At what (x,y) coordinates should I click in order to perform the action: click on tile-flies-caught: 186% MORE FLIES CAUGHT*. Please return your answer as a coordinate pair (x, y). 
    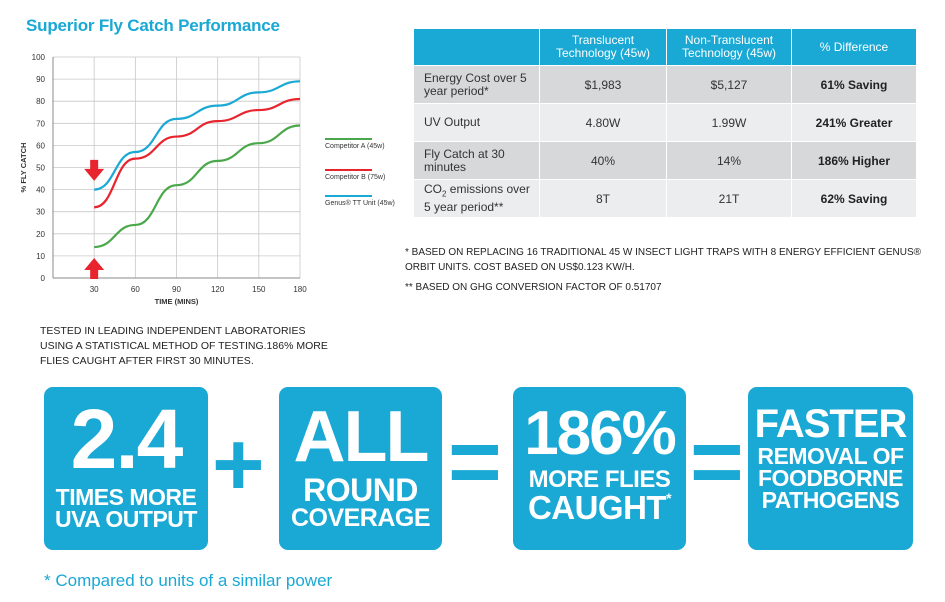
    Looking at the image, I should click on (599, 468).